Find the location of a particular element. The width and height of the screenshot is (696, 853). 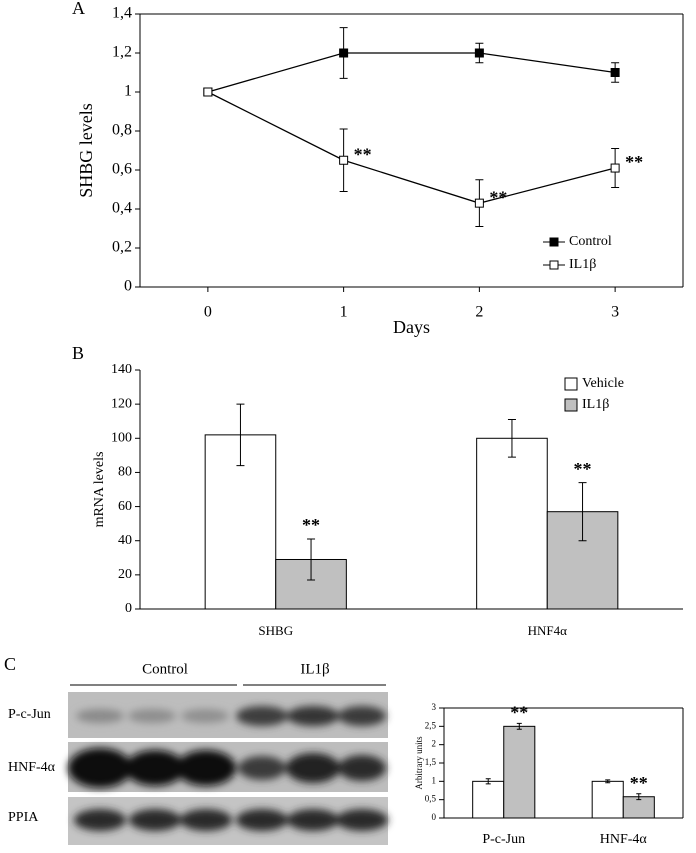

group-label: Control is located at coordinates (165, 669).